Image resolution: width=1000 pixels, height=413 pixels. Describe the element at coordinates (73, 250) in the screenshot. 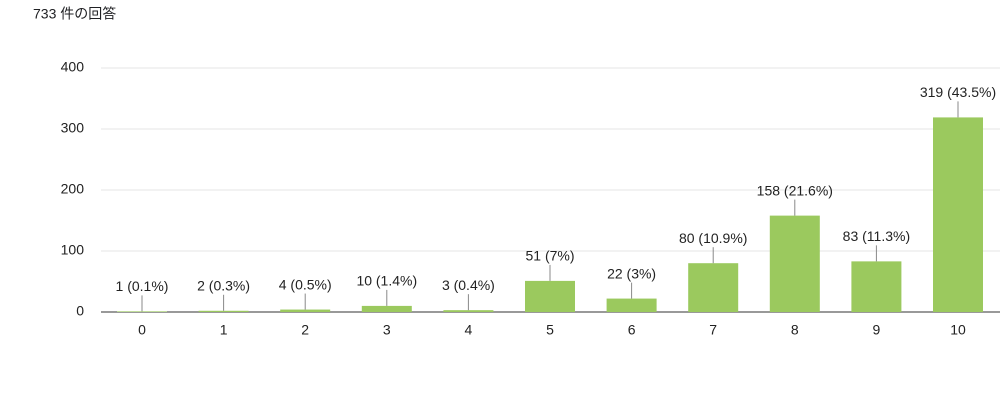

I see `y-tick-label: 100` at that location.